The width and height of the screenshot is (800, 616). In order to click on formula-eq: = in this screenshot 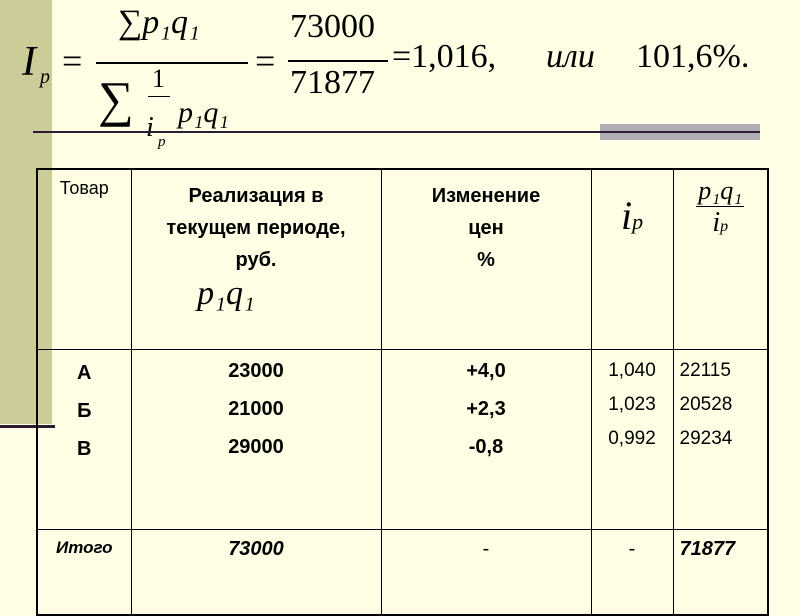, I will do `click(72, 61)`.